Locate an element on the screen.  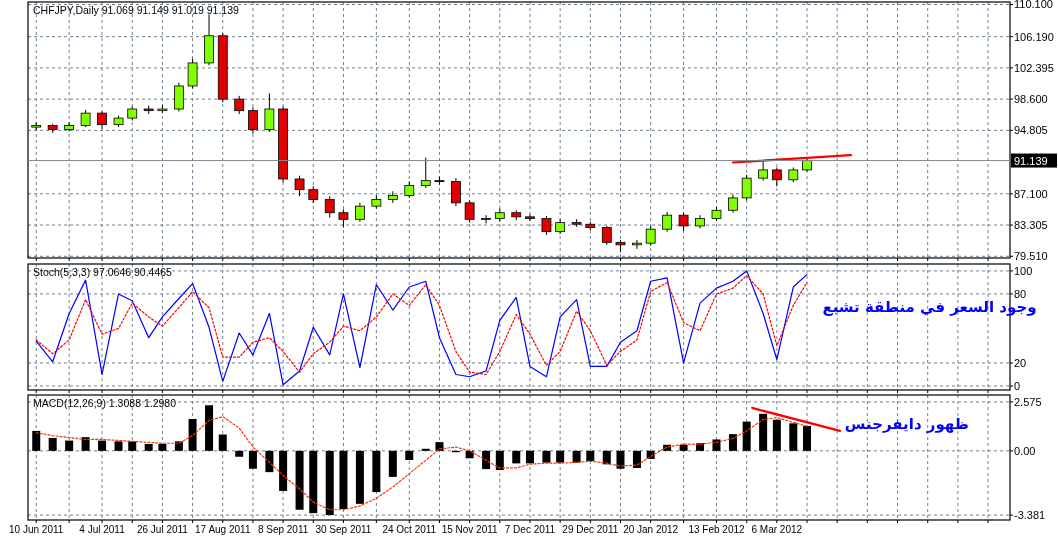
annotation: ظهور دايفرجنس is located at coordinates (906, 423).